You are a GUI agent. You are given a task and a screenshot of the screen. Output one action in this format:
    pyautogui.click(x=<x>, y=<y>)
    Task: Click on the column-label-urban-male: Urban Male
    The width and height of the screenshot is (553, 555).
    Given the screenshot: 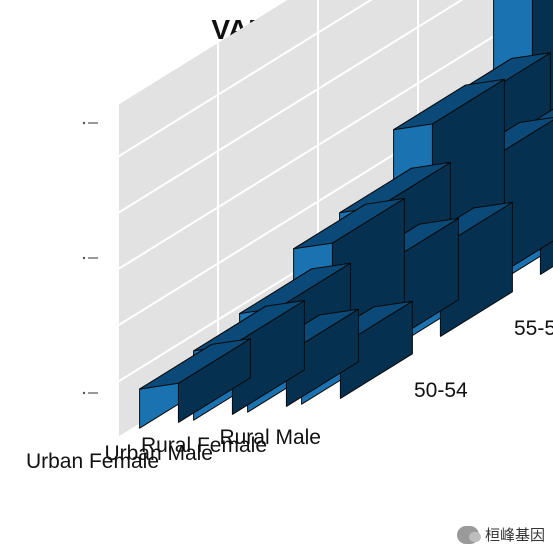 What is the action you would take?
    pyautogui.click(x=158, y=453)
    